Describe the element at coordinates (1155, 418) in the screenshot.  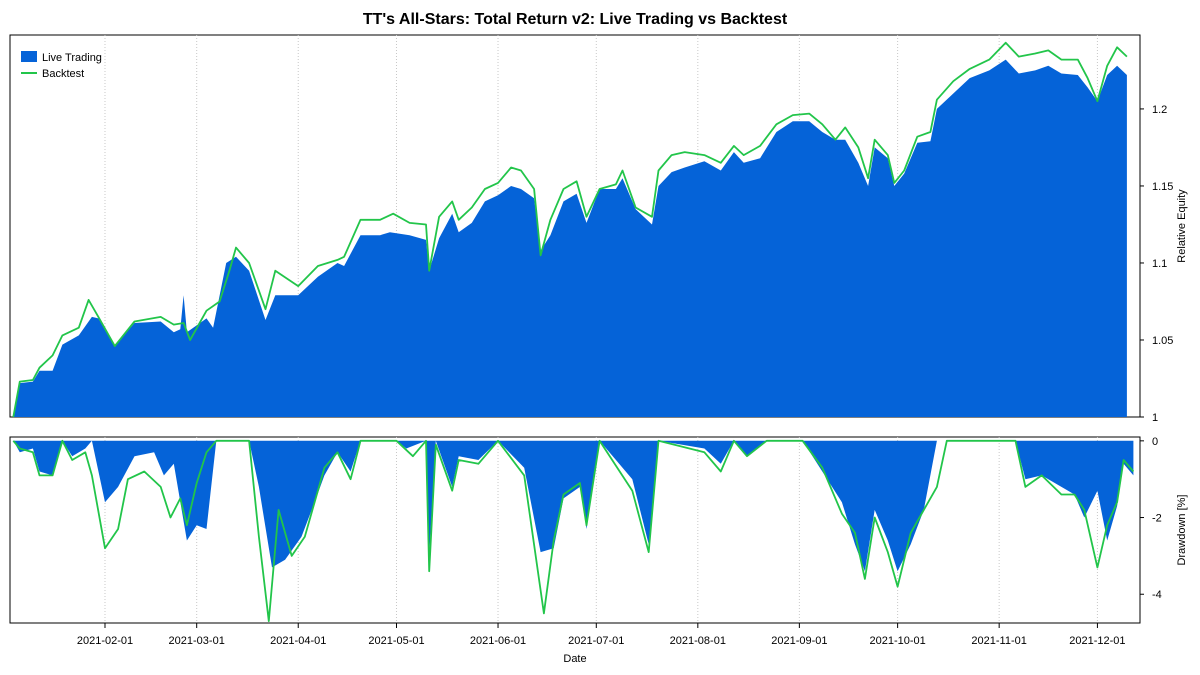
I see `equity-y-tick-label: 1` at that location.